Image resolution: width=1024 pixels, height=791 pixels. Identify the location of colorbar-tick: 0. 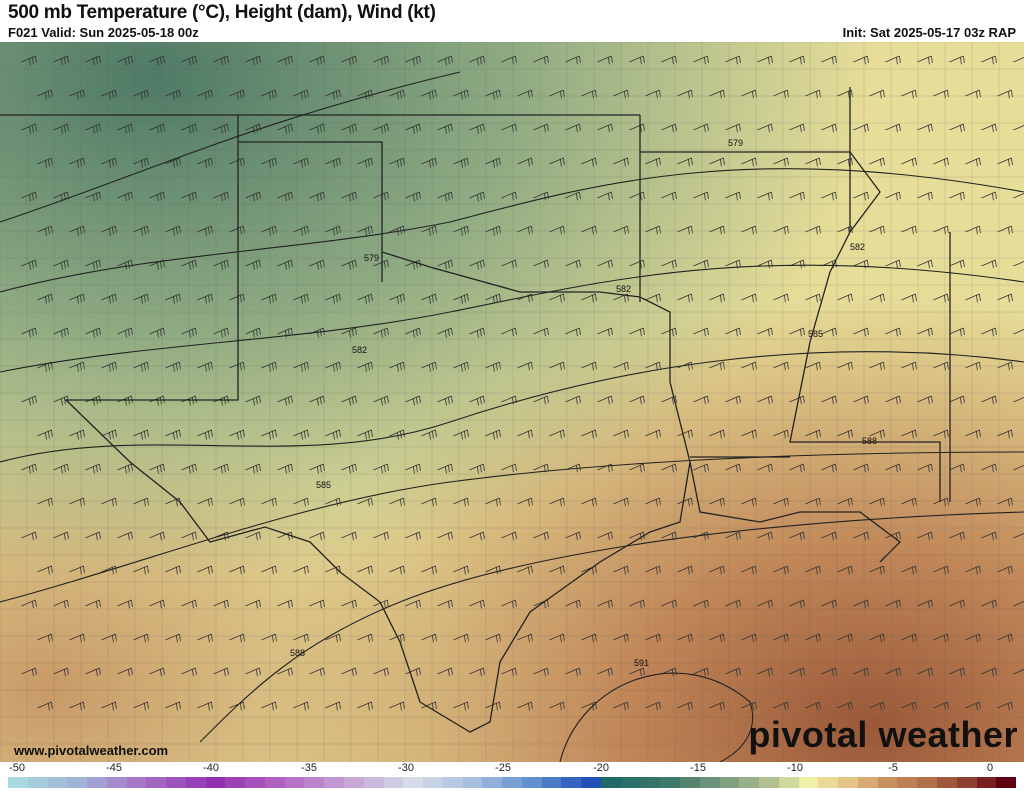
(990, 768).